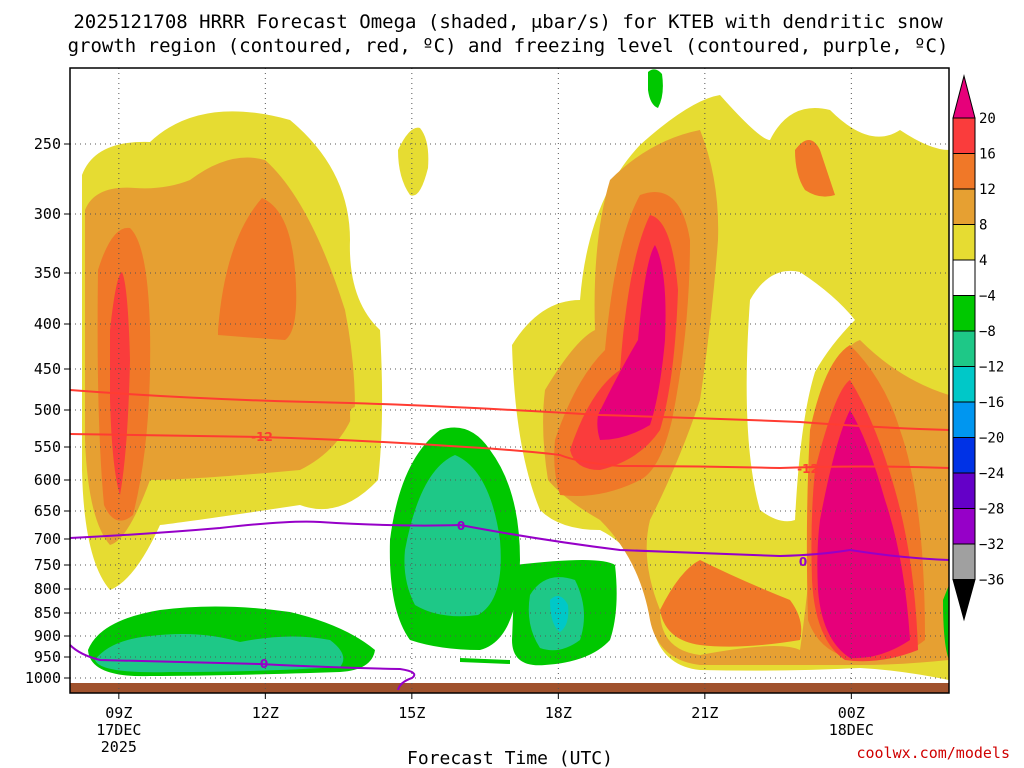 The height and width of the screenshot is (768, 1024). I want to click on x-tick-label-09Z: 09Z, so click(118, 713).